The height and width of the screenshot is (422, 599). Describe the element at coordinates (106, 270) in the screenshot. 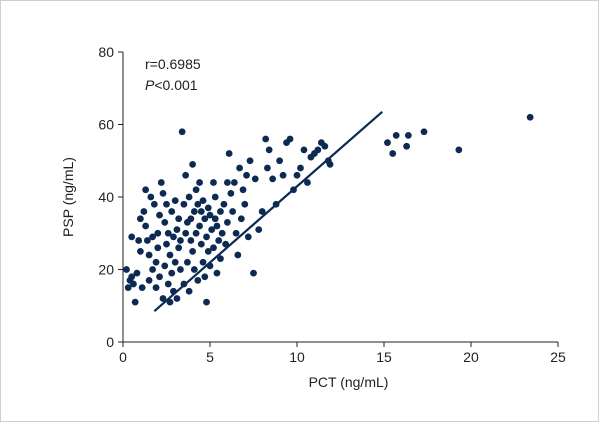

I see `y-tick-label: 20` at that location.